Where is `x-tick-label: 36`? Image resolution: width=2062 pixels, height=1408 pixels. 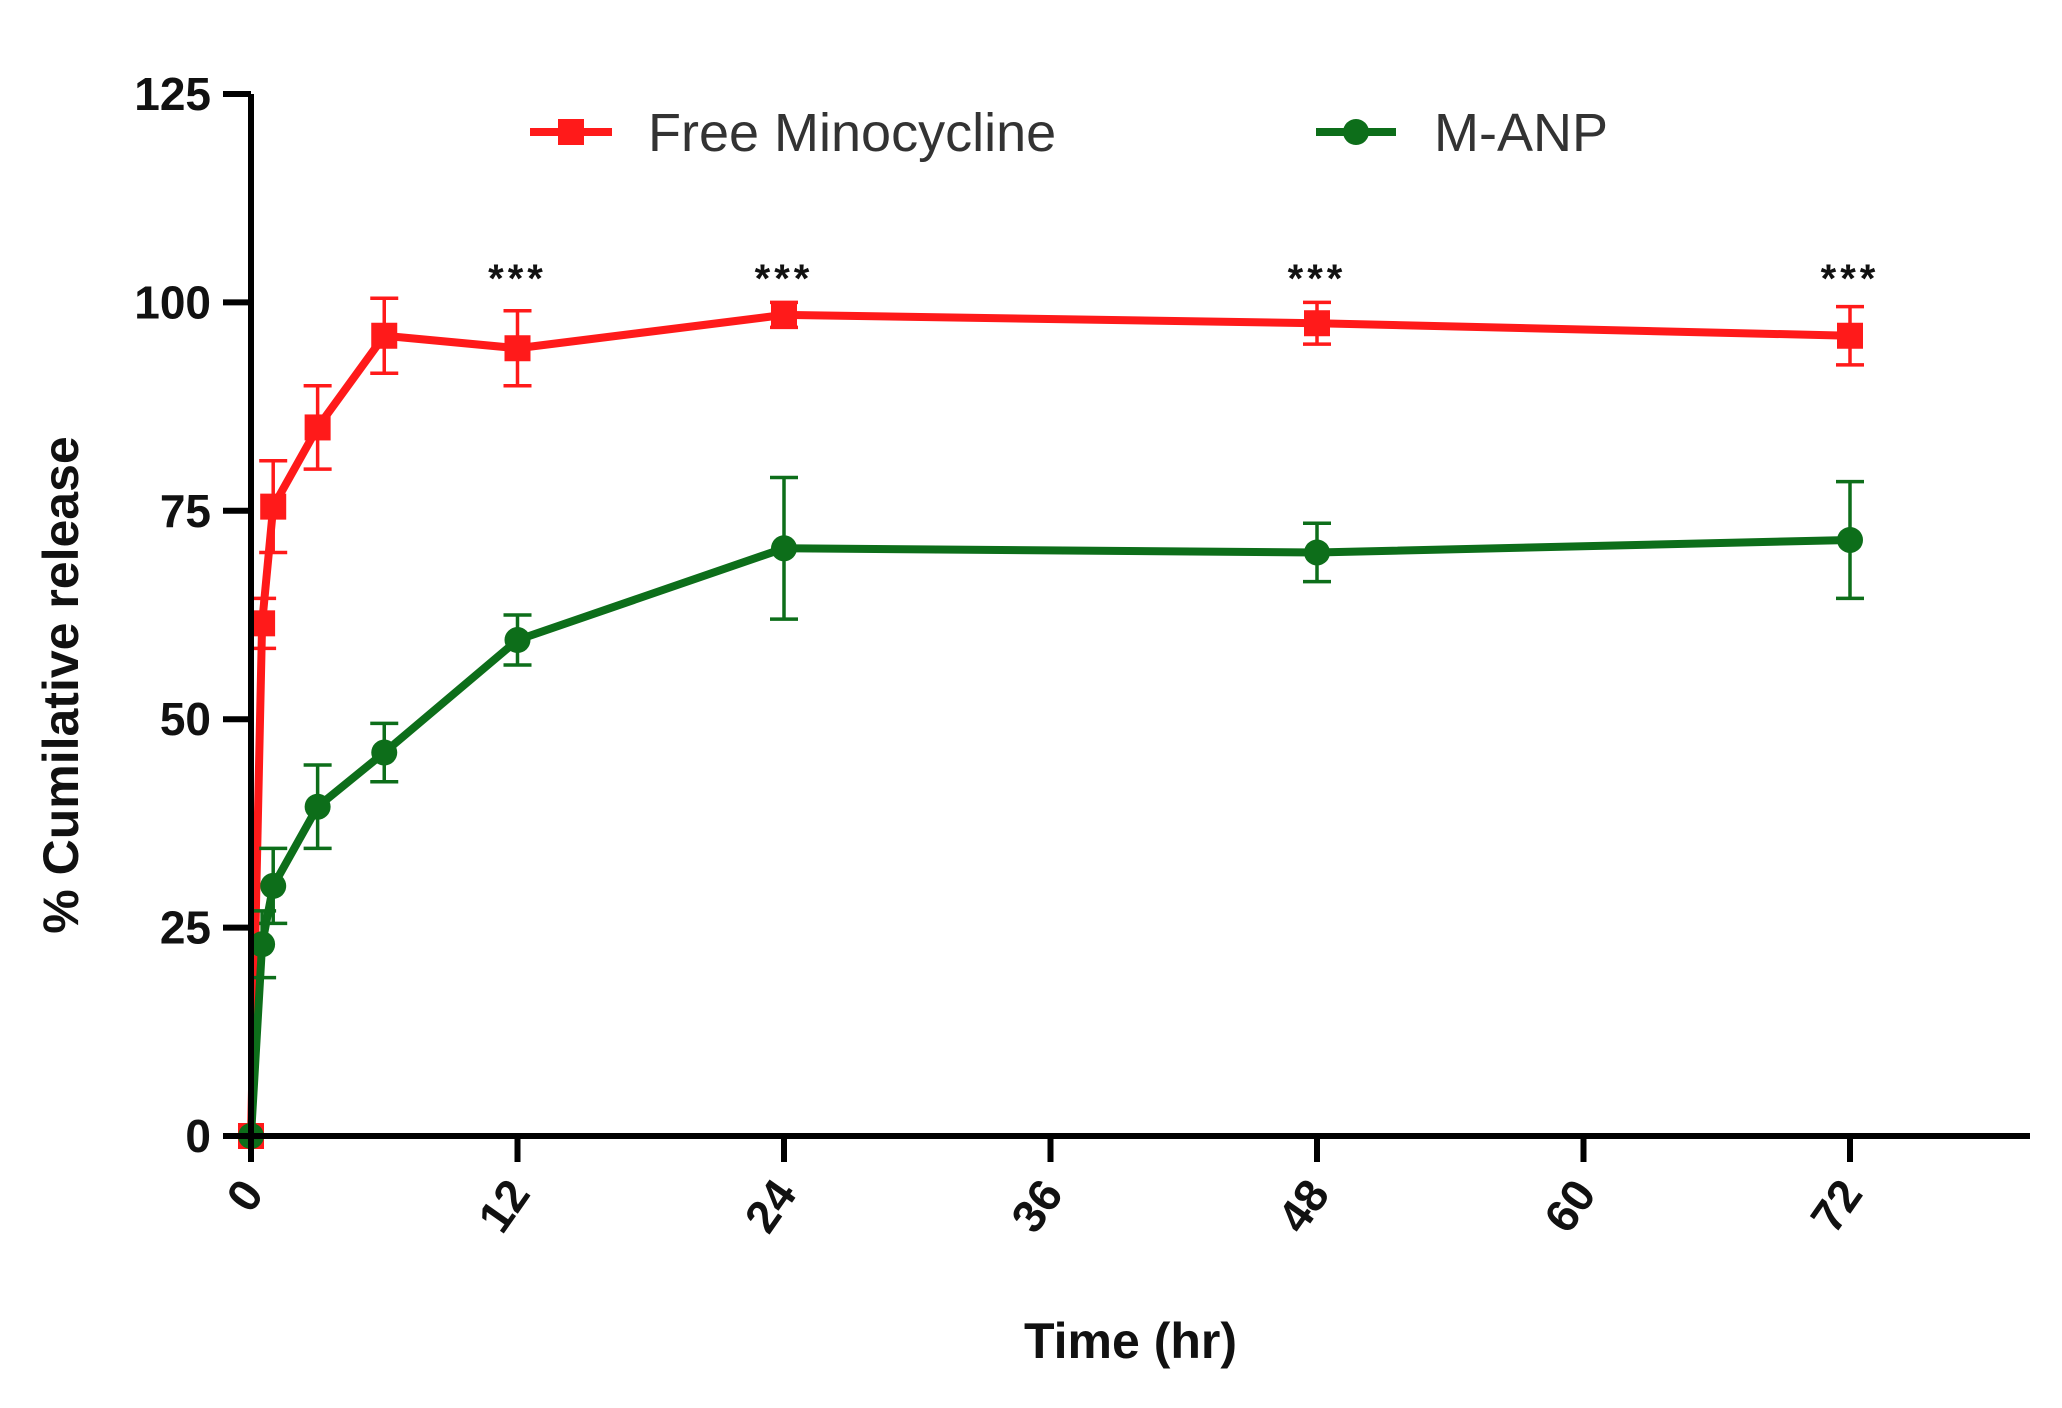
x-tick-label: 36 is located at coordinates (1037, 1206).